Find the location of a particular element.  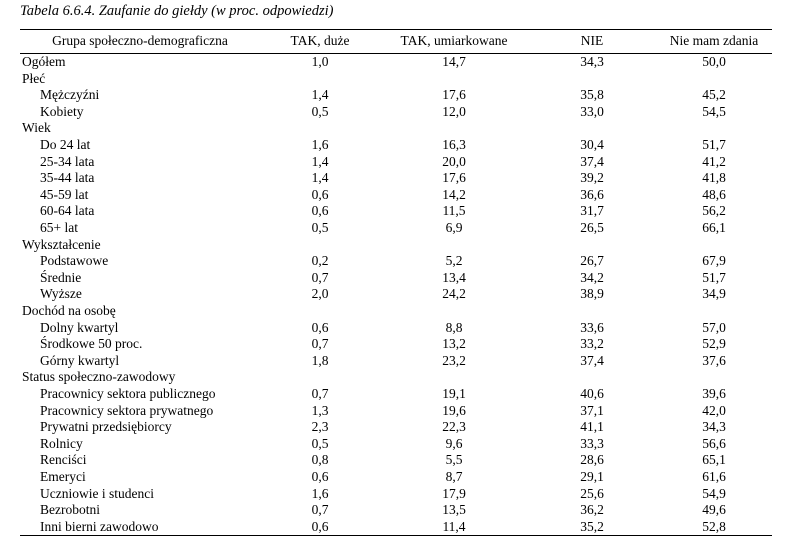

table-row: Kobiety 0,5 12,0 33,0 54,5 is located at coordinates (396, 112).